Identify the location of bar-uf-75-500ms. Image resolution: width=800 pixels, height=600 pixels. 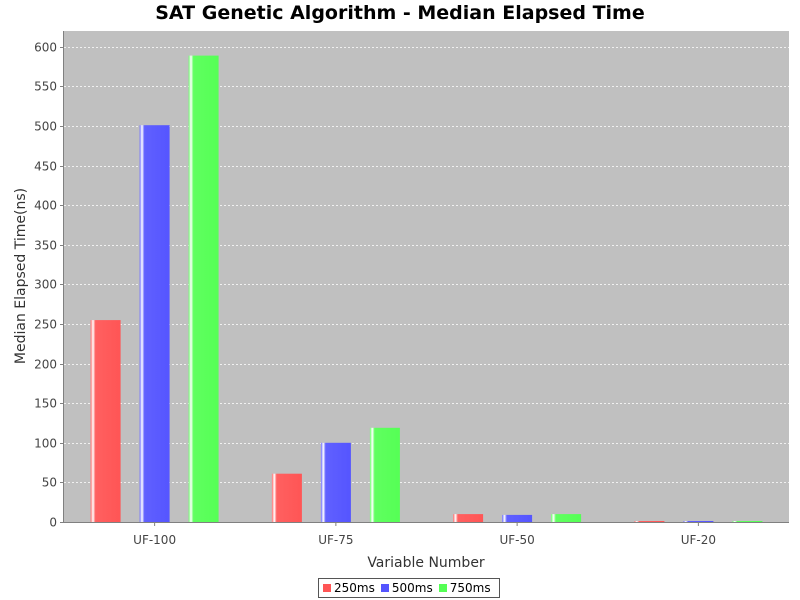
(335, 482).